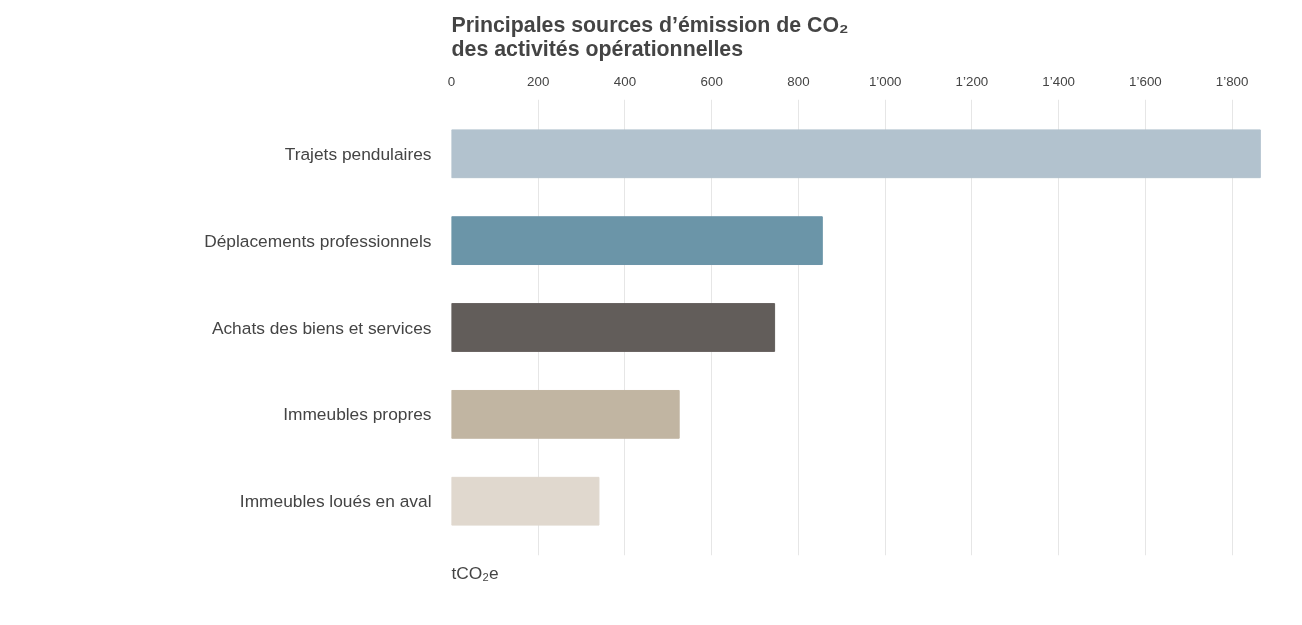  Describe the element at coordinates (538, 81) in the screenshot. I see `x-tick-label: 200` at that location.